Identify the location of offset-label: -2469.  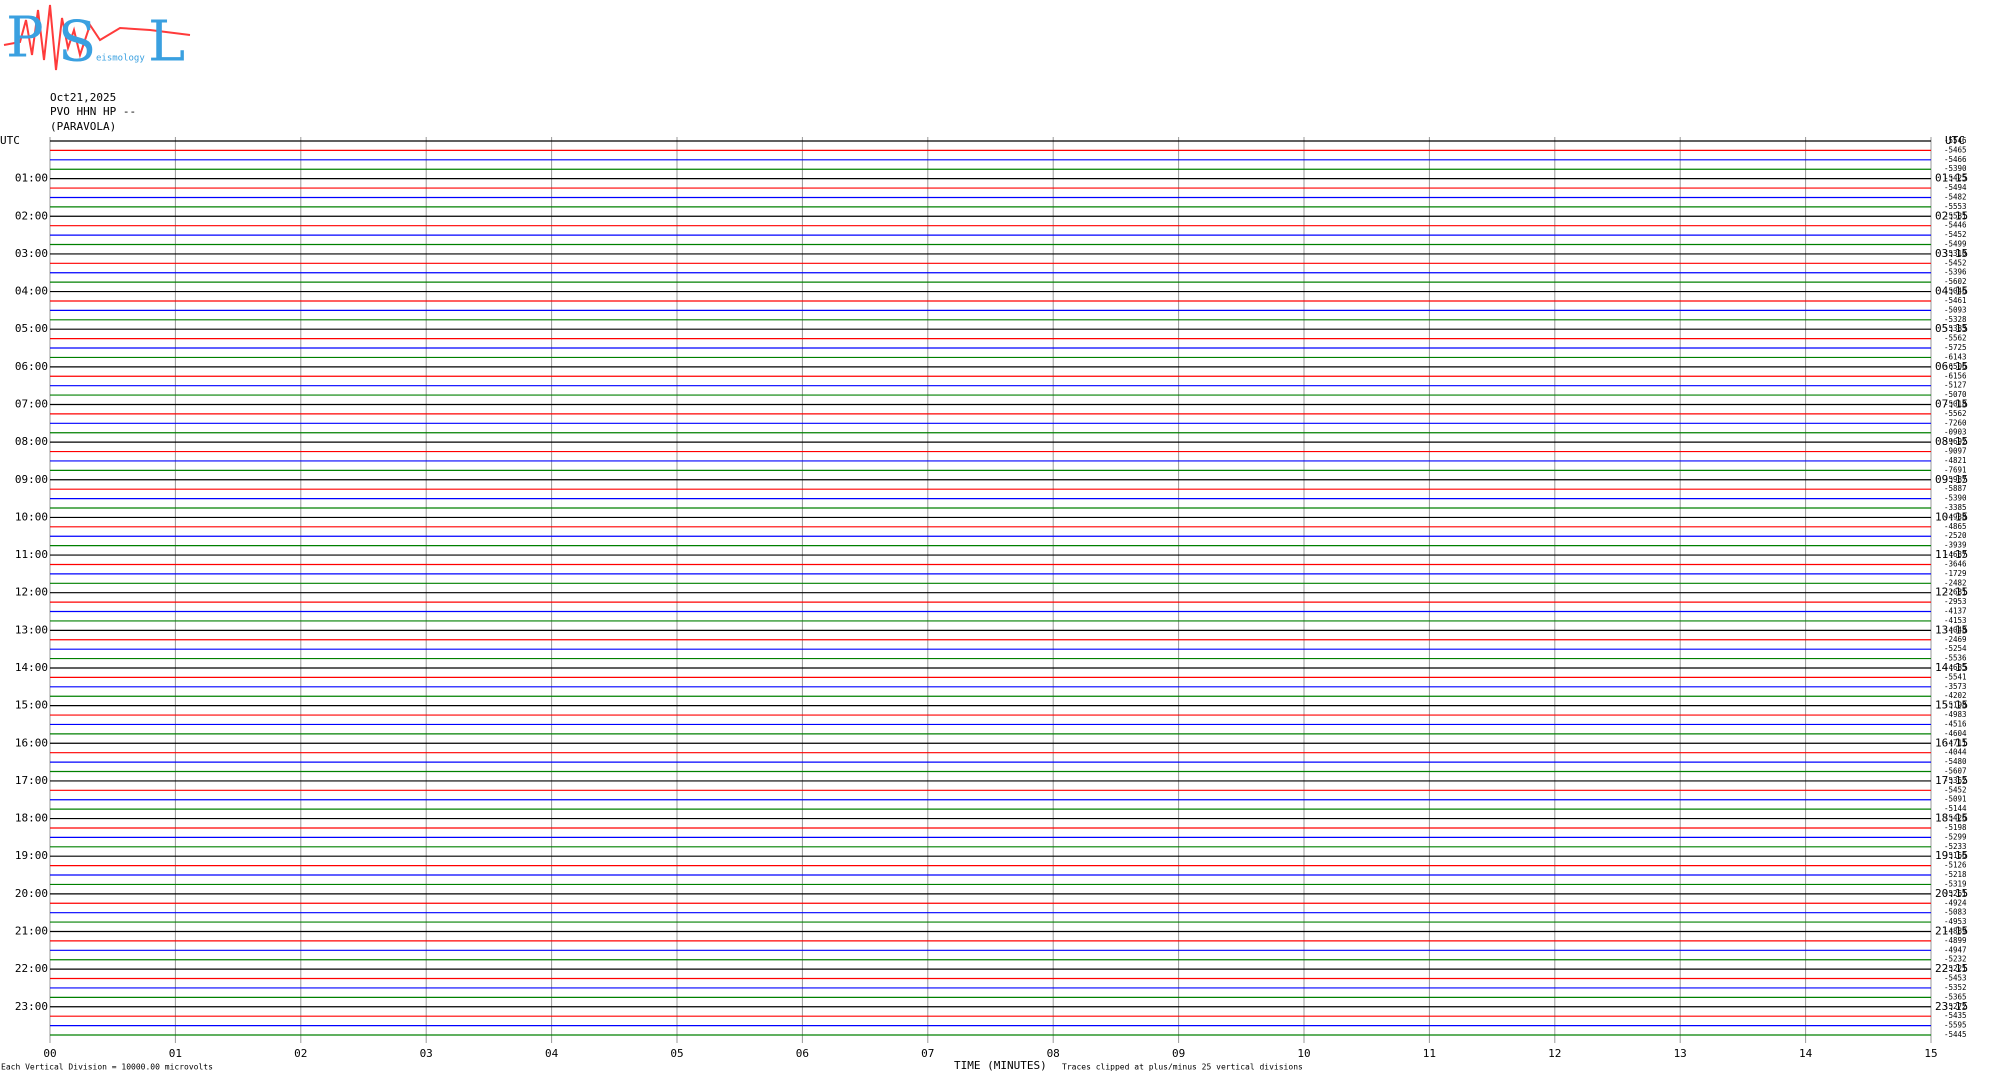
(1955, 639).